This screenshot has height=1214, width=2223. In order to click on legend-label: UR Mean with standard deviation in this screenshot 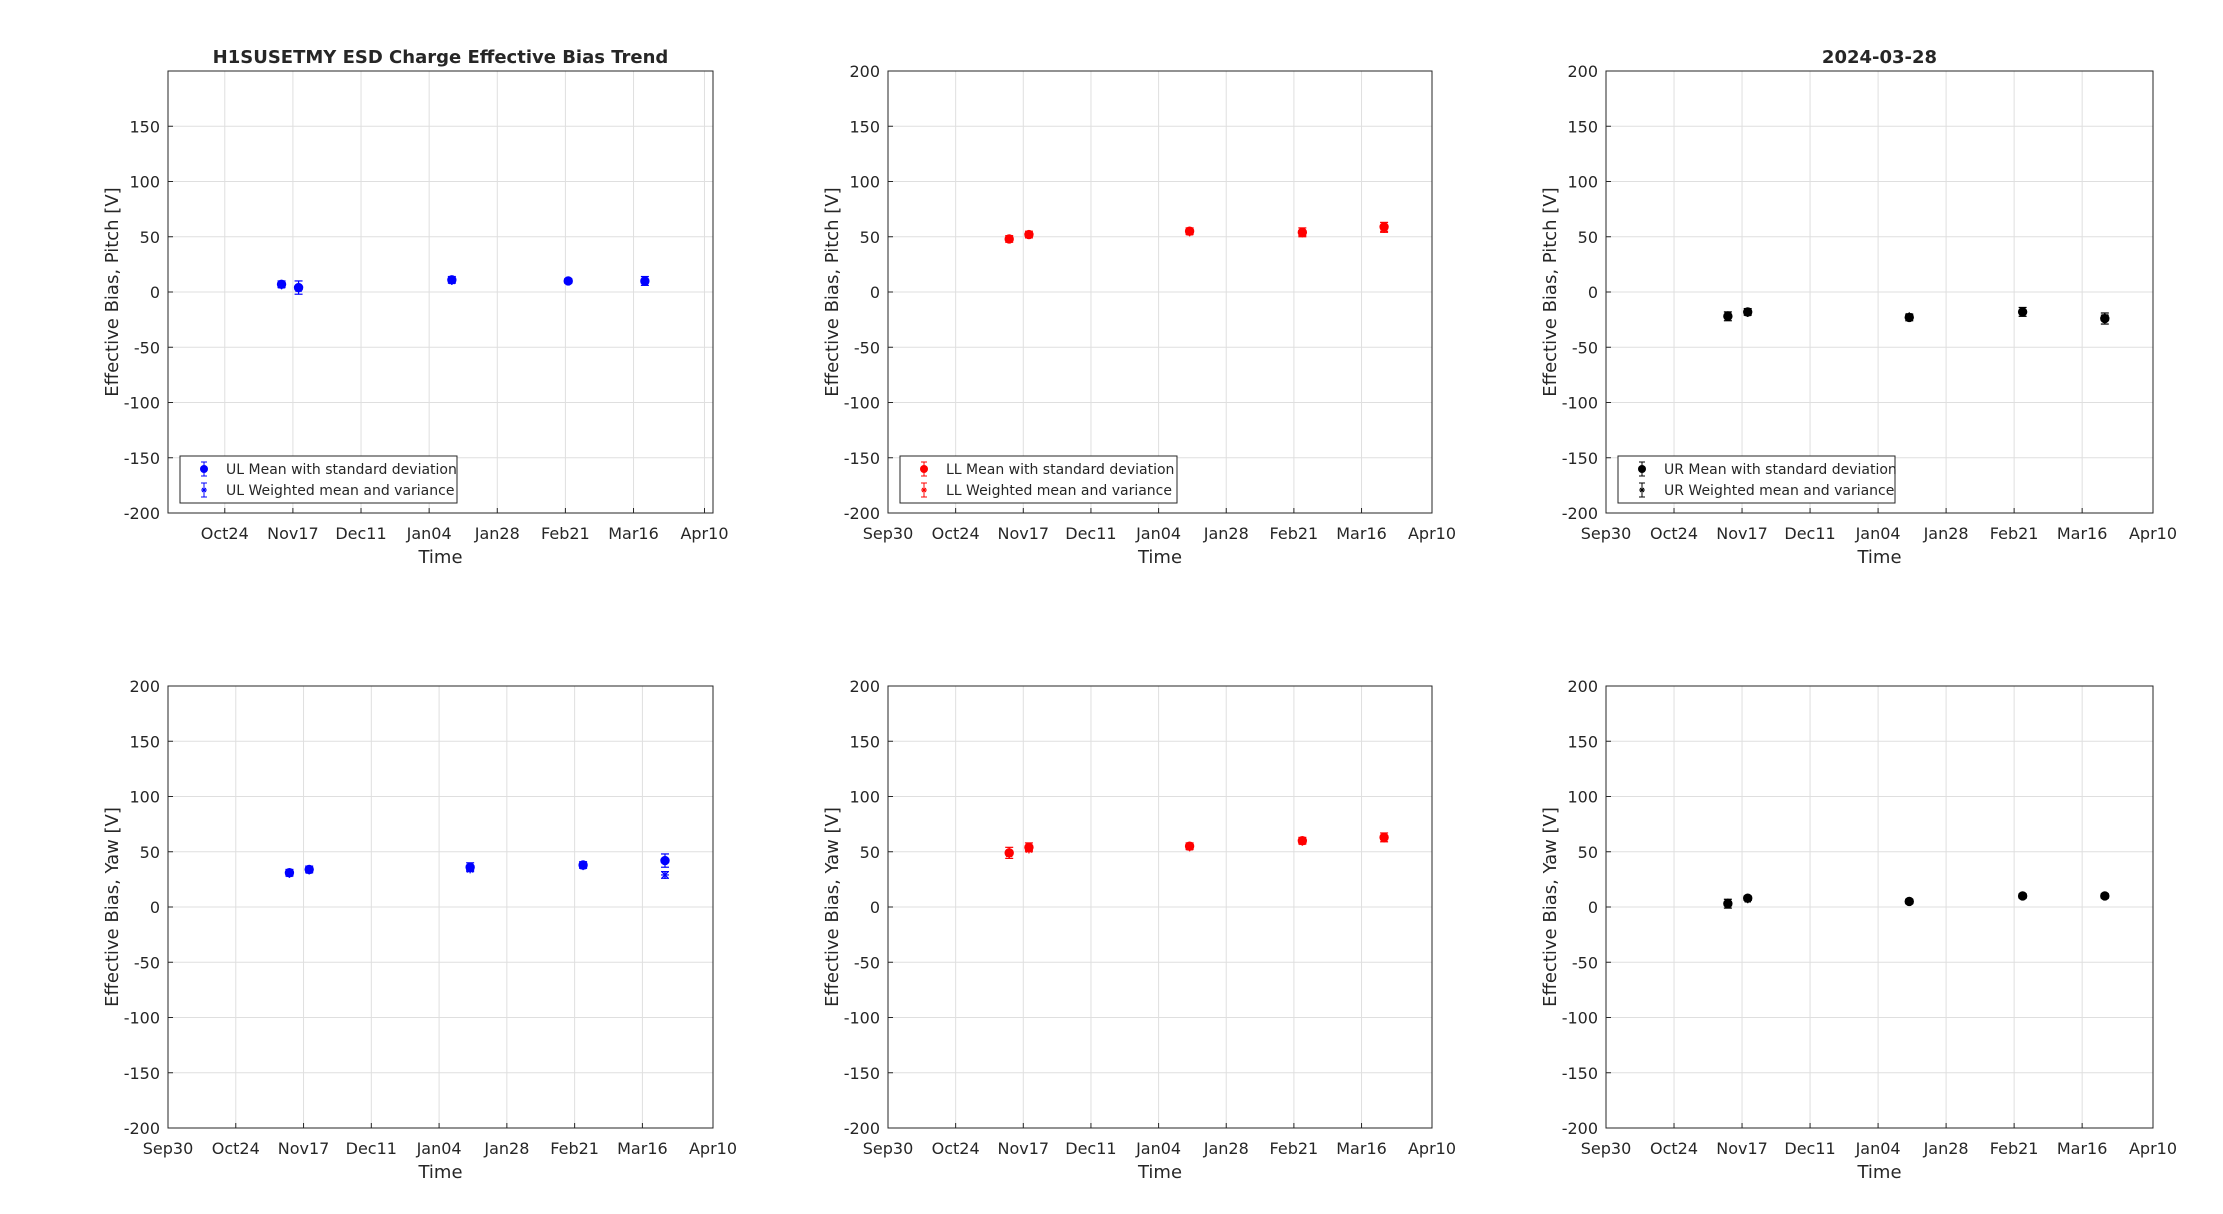, I will do `click(1780, 470)`.